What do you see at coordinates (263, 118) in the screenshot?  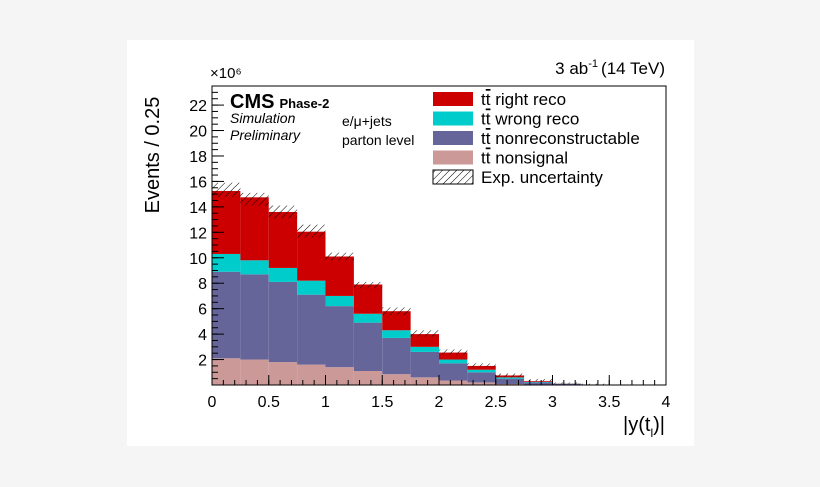 I see `simulation-label: Simulation` at bounding box center [263, 118].